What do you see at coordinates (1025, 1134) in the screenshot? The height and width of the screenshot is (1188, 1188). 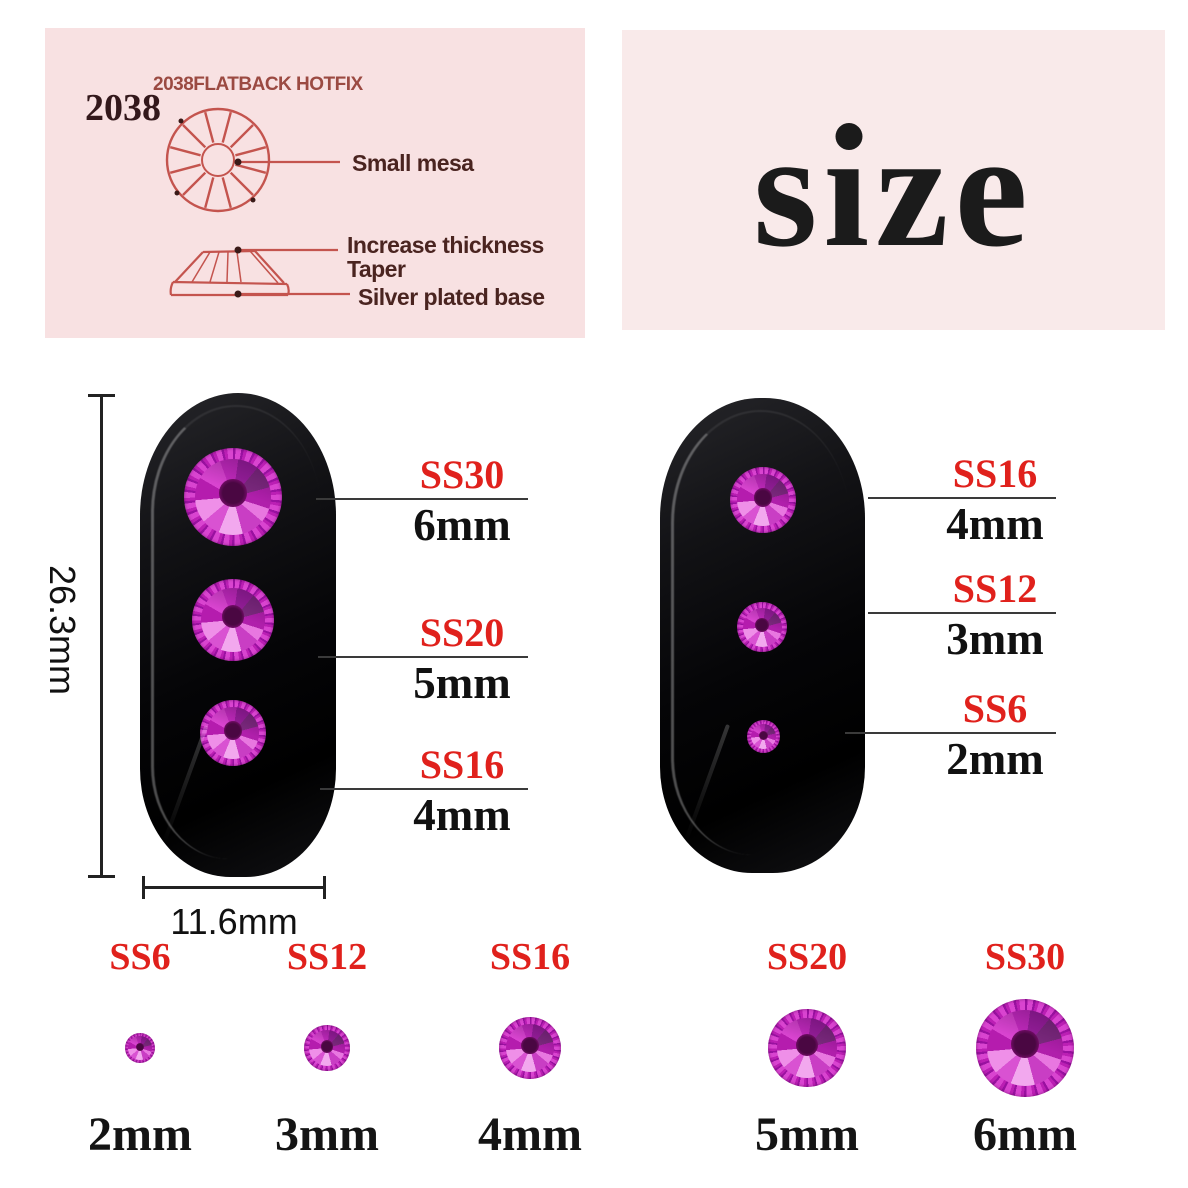 I see `size-mm: 6mm` at bounding box center [1025, 1134].